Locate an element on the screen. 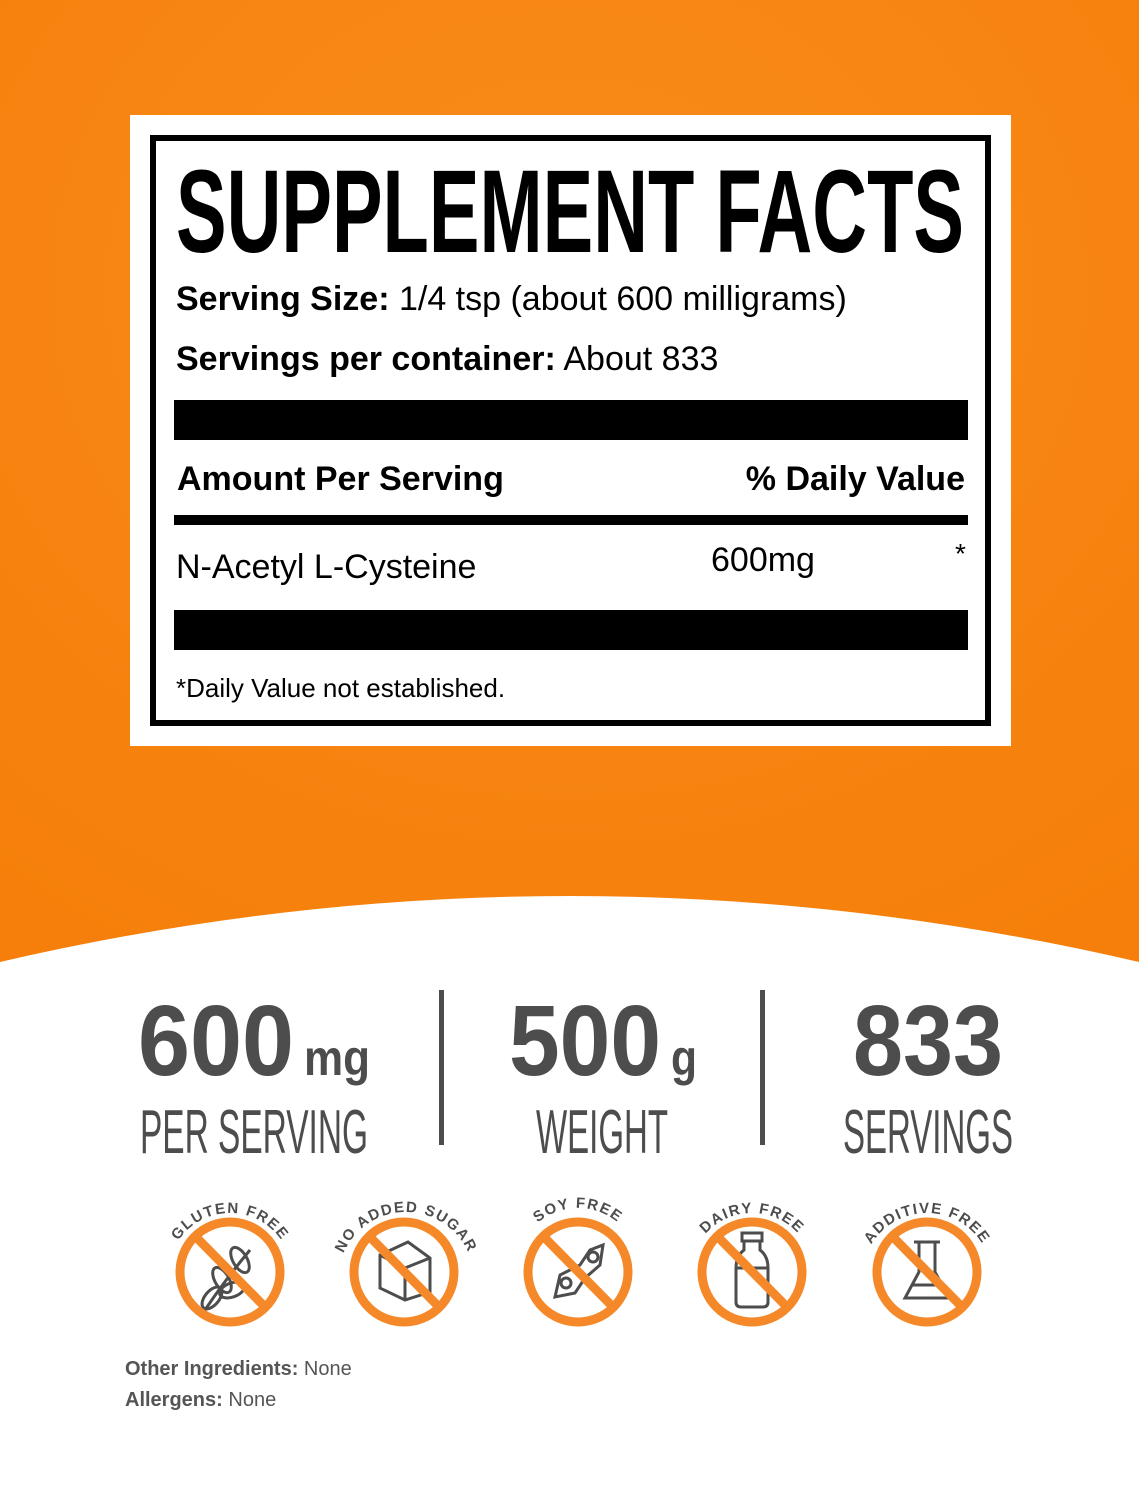 This screenshot has height=1500, width=1139. stat-value: 500 is located at coordinates (585, 1041).